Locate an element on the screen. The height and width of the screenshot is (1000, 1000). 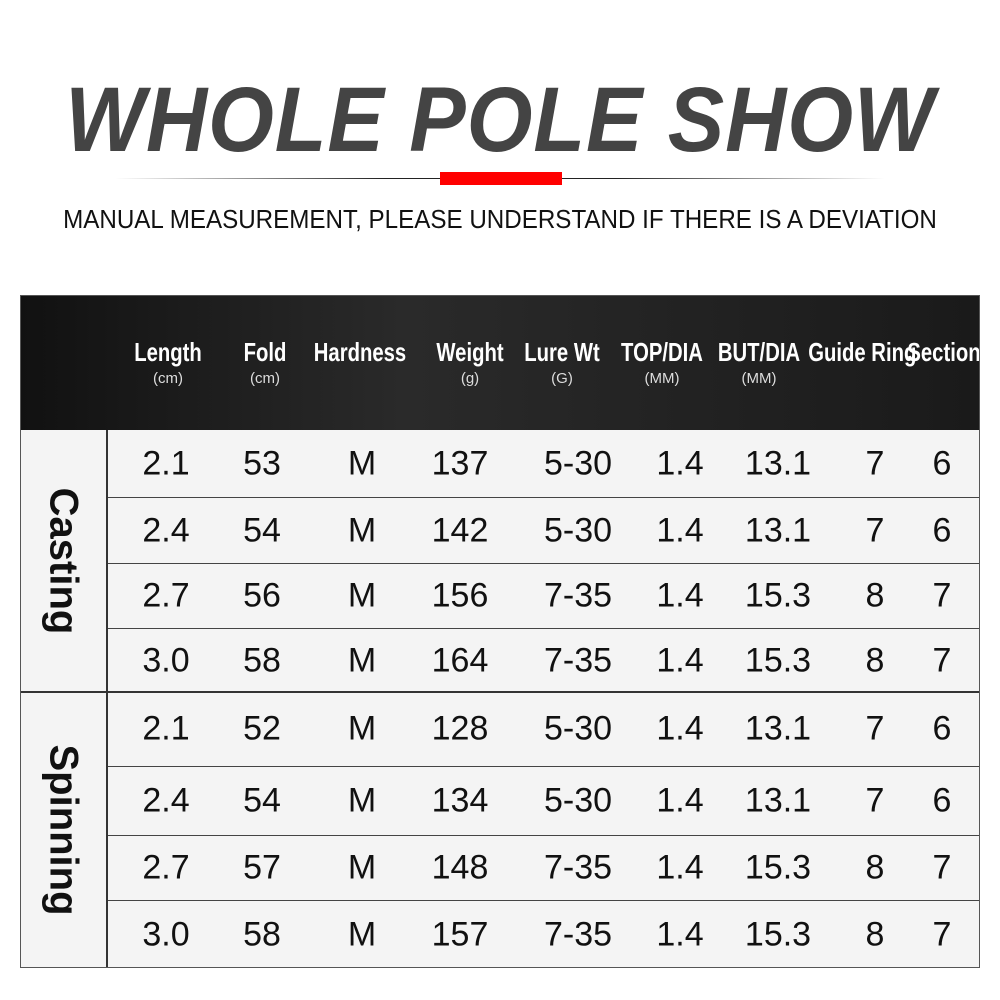
column-unit: (g) is located at coordinates (470, 378).